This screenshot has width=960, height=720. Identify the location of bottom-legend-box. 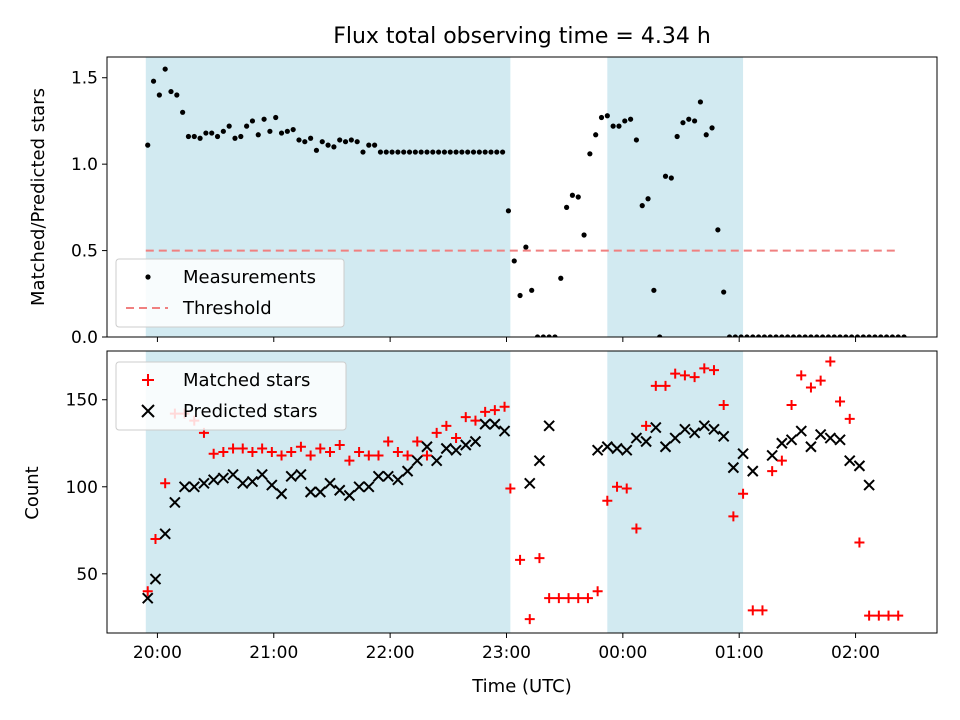
(231, 396).